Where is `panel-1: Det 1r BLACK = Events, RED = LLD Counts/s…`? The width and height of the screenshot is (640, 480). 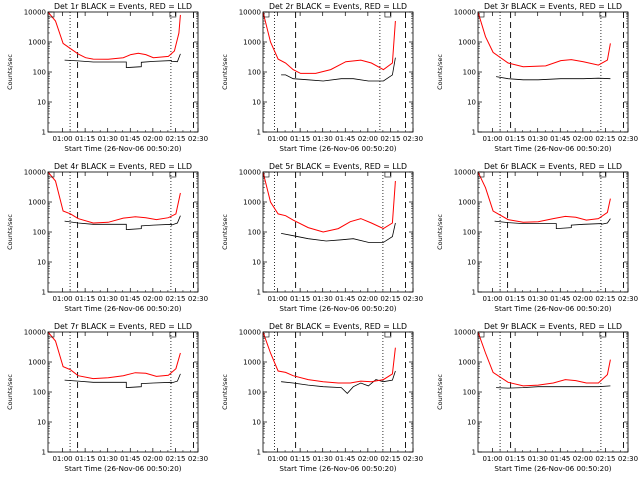 panel-1: Det 1r BLACK = Events, RED = LLD Counts/s… is located at coordinates (107, 77).